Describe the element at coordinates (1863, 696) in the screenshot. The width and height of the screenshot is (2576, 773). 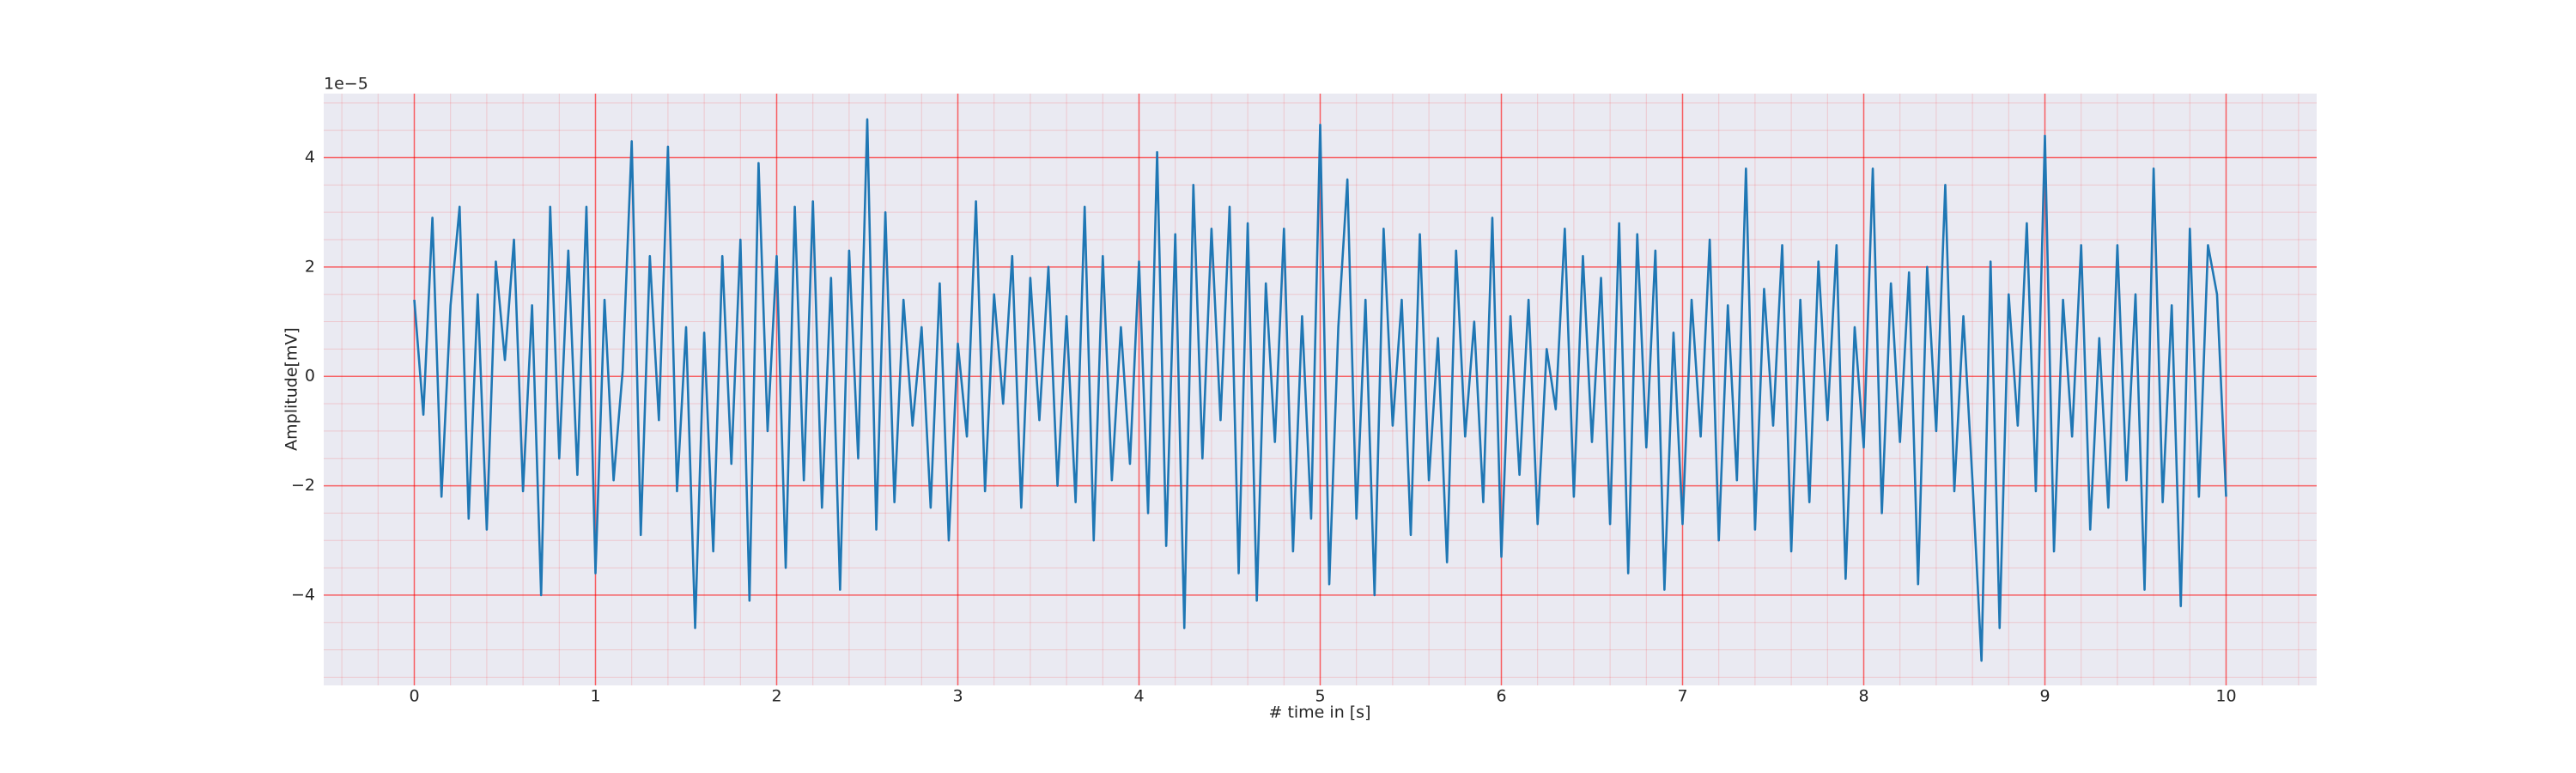
I see `x-tick-label: 8` at that location.